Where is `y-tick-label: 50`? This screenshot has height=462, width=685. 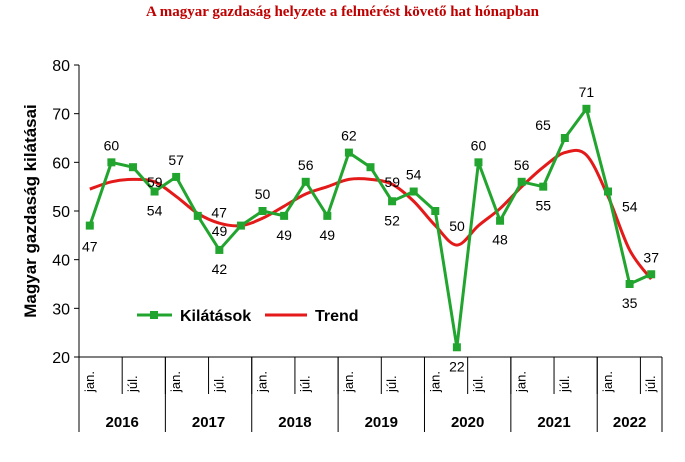
y-tick-label: 50 is located at coordinates (61, 212).